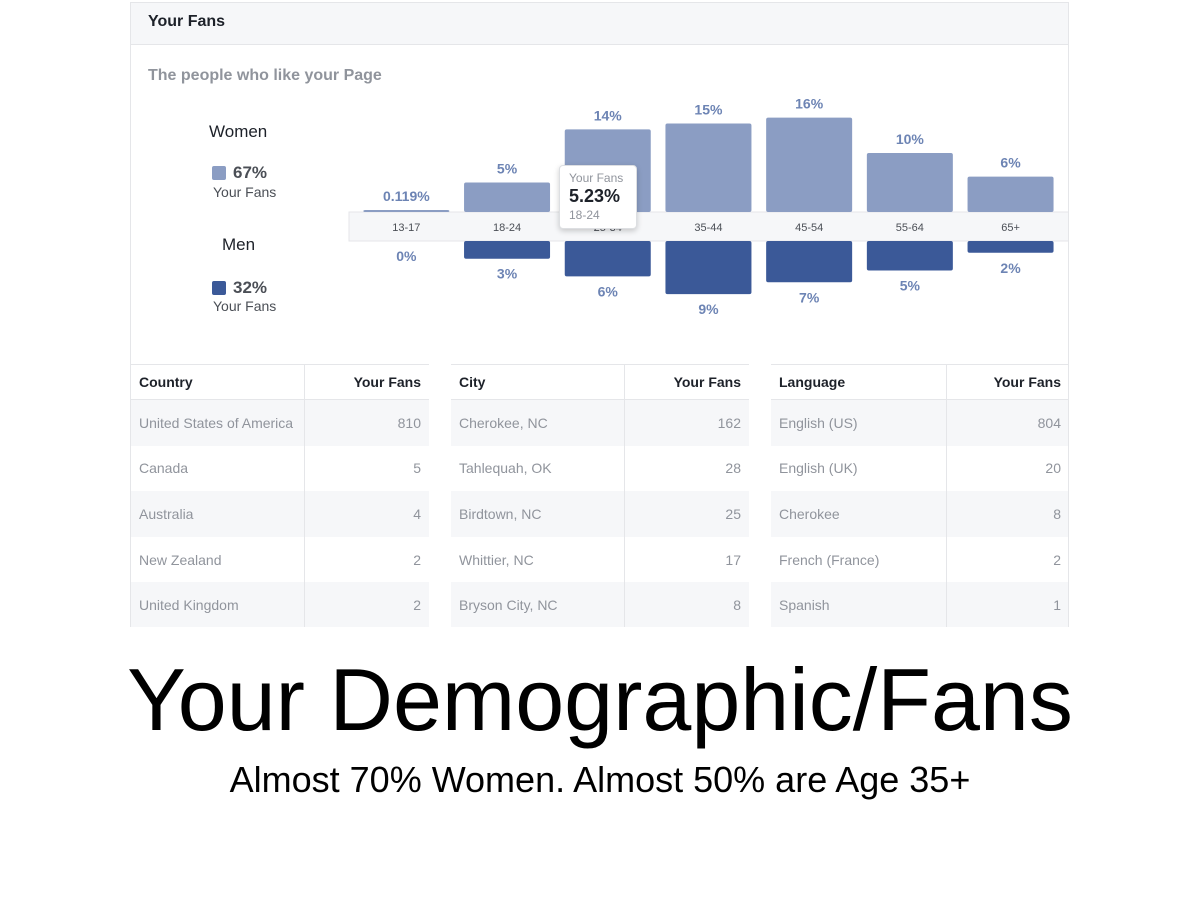 Image resolution: width=1200 pixels, height=900 pixels. Describe the element at coordinates (584, 215) in the screenshot. I see `tooltip-category: 18-24` at that location.